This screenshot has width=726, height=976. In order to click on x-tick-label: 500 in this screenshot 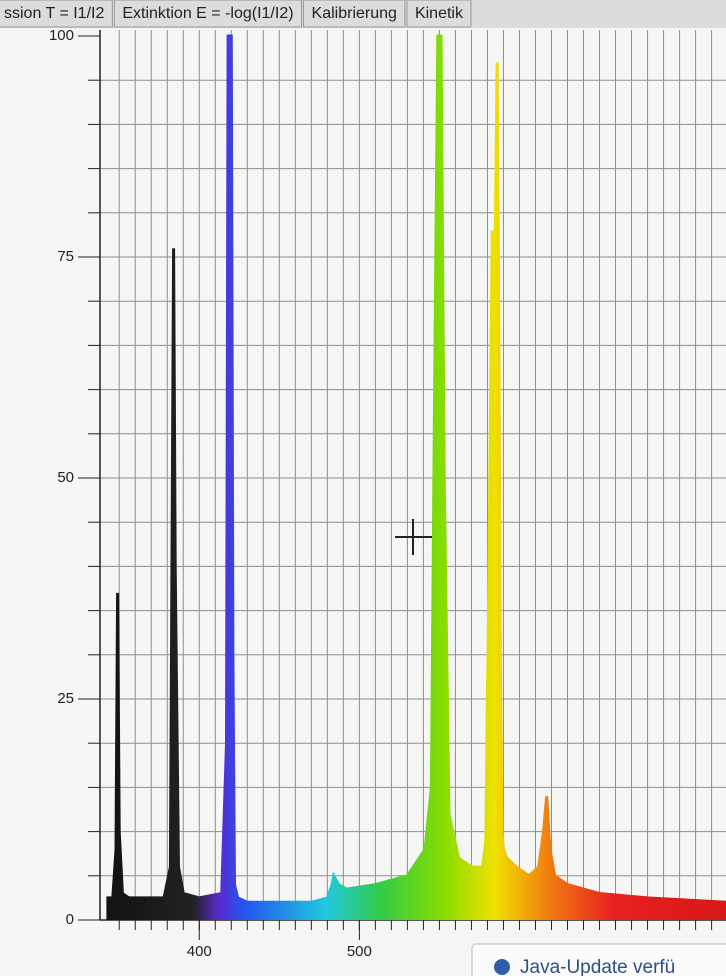, I will do `click(359, 951)`.